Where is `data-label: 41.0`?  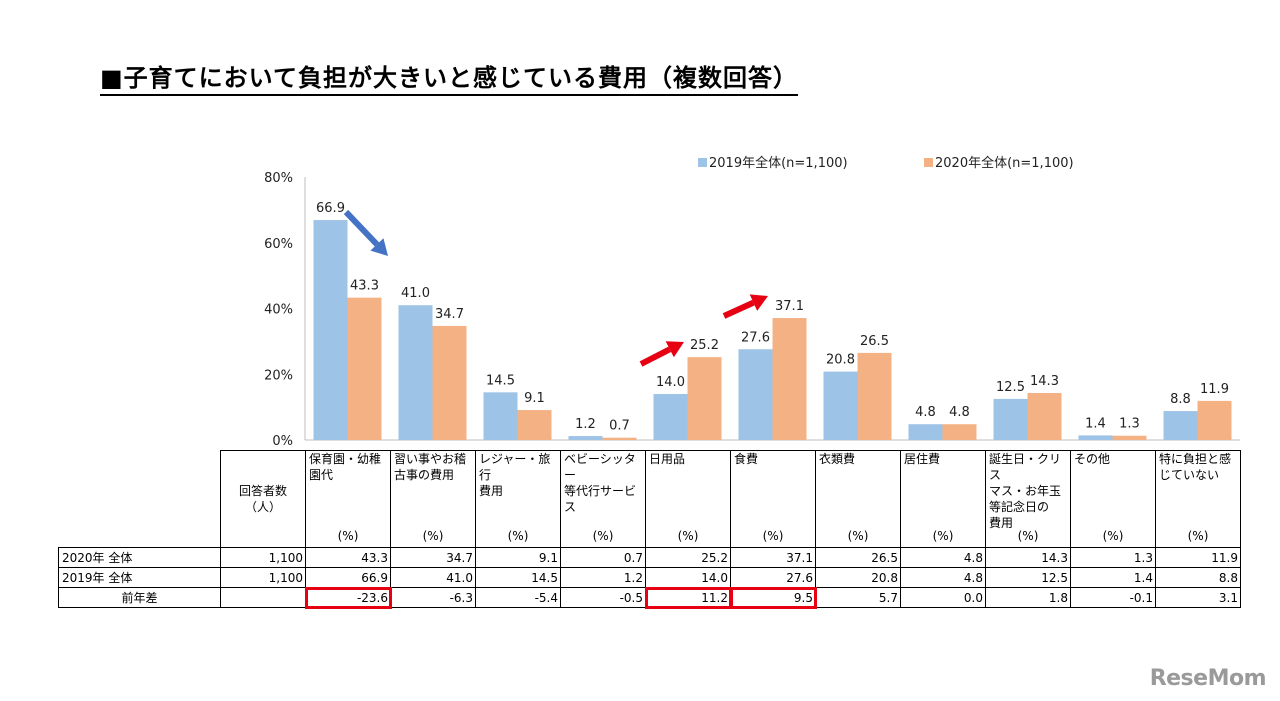
data-label: 41.0 is located at coordinates (415, 293).